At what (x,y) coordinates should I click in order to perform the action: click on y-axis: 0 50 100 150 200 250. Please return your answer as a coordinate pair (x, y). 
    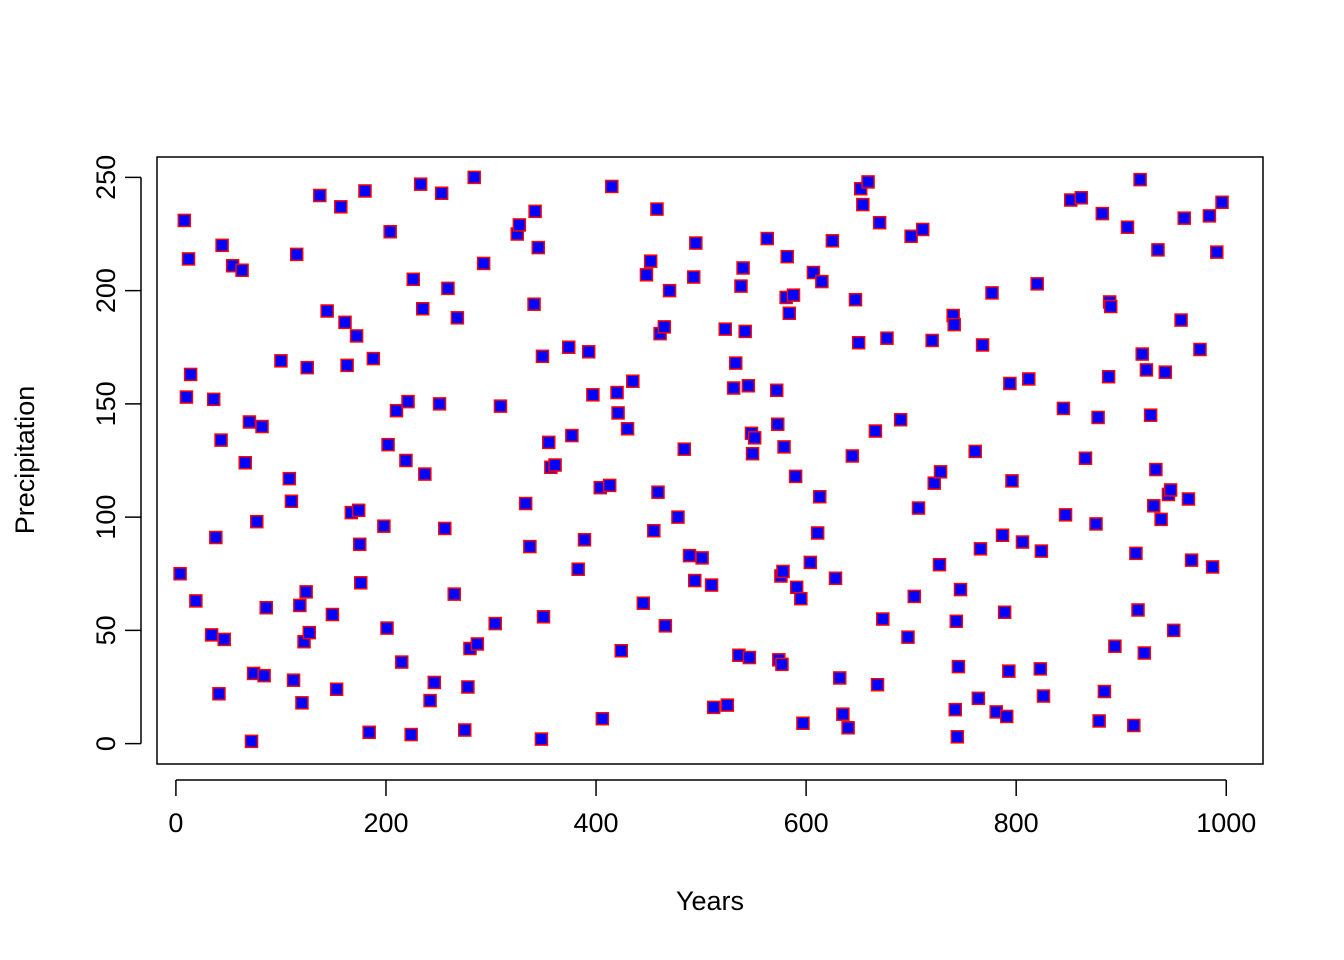
    Looking at the image, I should click on (116, 453).